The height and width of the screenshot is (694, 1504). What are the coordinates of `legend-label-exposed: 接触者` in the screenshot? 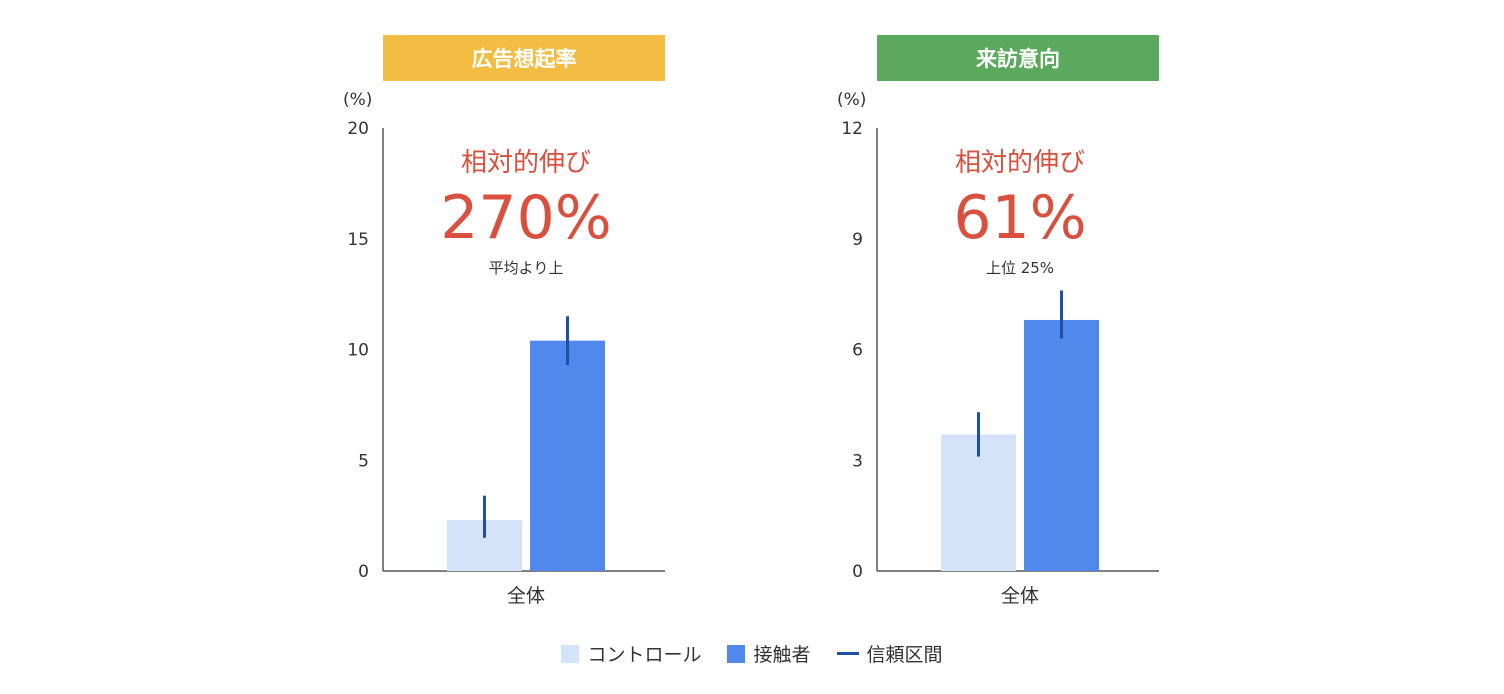 It's located at (782, 655).